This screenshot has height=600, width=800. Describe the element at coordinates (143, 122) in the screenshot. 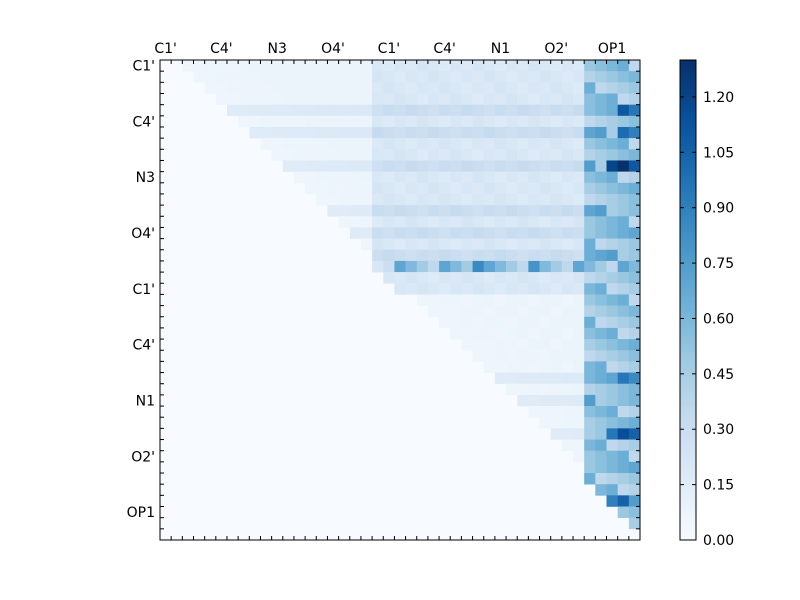

I see `left-tick-label: C4'` at that location.